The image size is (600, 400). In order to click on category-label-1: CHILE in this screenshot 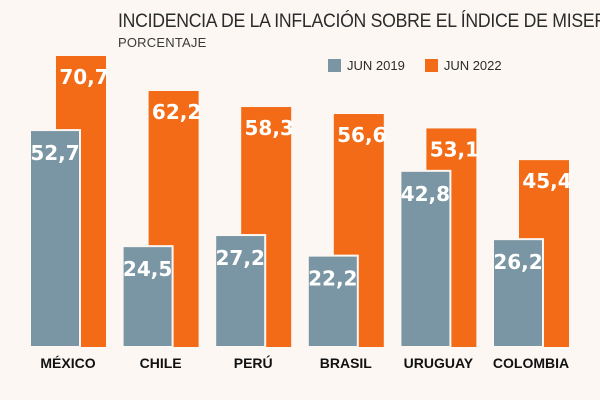, I will do `click(161, 363)`.